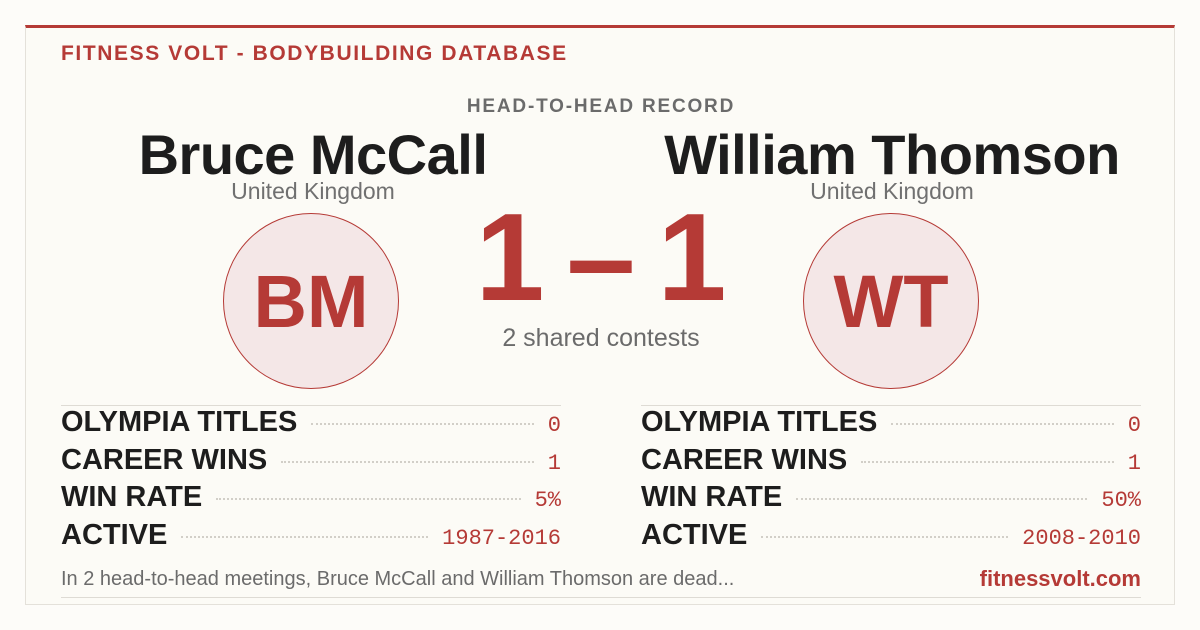 This screenshot has width=1200, height=630. What do you see at coordinates (692, 258) in the screenshot?
I see `right-score: 1` at bounding box center [692, 258].